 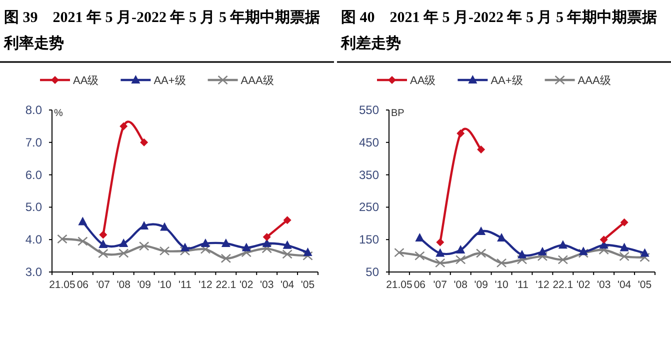 What do you see at coordinates (33, 239) in the screenshot?
I see `y-tick-label: 4.0` at bounding box center [33, 239].